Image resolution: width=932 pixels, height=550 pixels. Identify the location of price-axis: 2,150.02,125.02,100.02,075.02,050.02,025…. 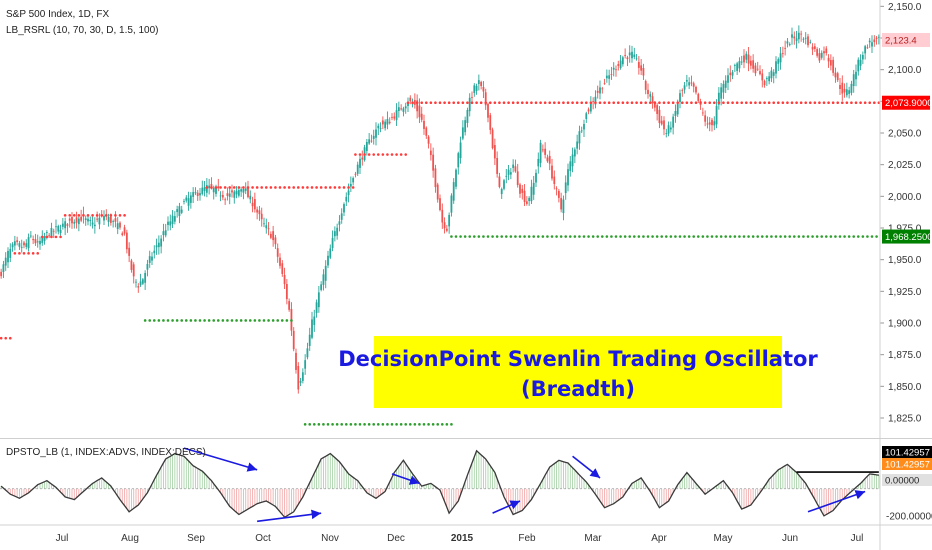
(906, 213).